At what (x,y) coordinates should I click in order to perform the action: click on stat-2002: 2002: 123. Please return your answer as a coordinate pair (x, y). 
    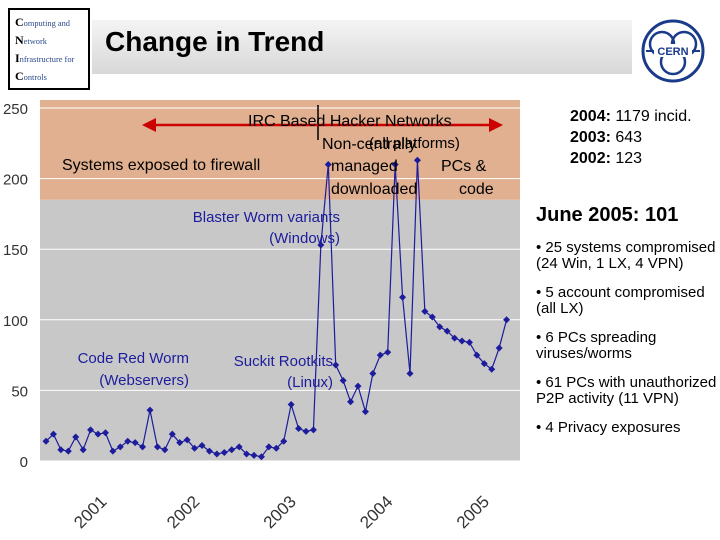
    Looking at the image, I should click on (606, 158).